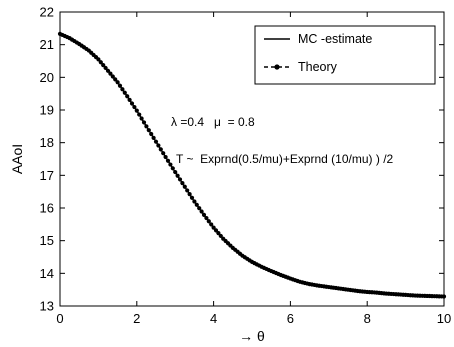 Image resolution: width=454 pixels, height=347 pixels. I want to click on x-tick-label: 6, so click(290, 318).